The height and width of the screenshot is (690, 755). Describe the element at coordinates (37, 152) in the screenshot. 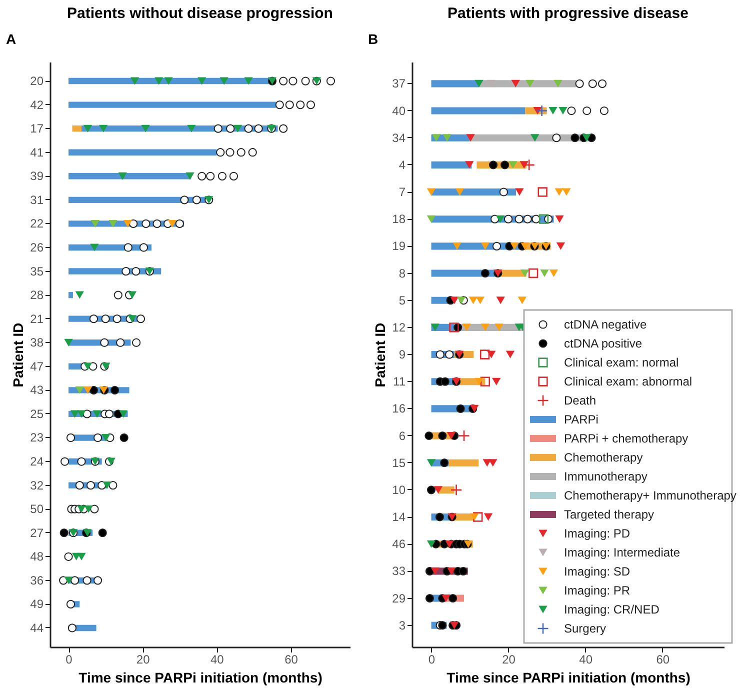

I see `y-tick-label: 41` at that location.